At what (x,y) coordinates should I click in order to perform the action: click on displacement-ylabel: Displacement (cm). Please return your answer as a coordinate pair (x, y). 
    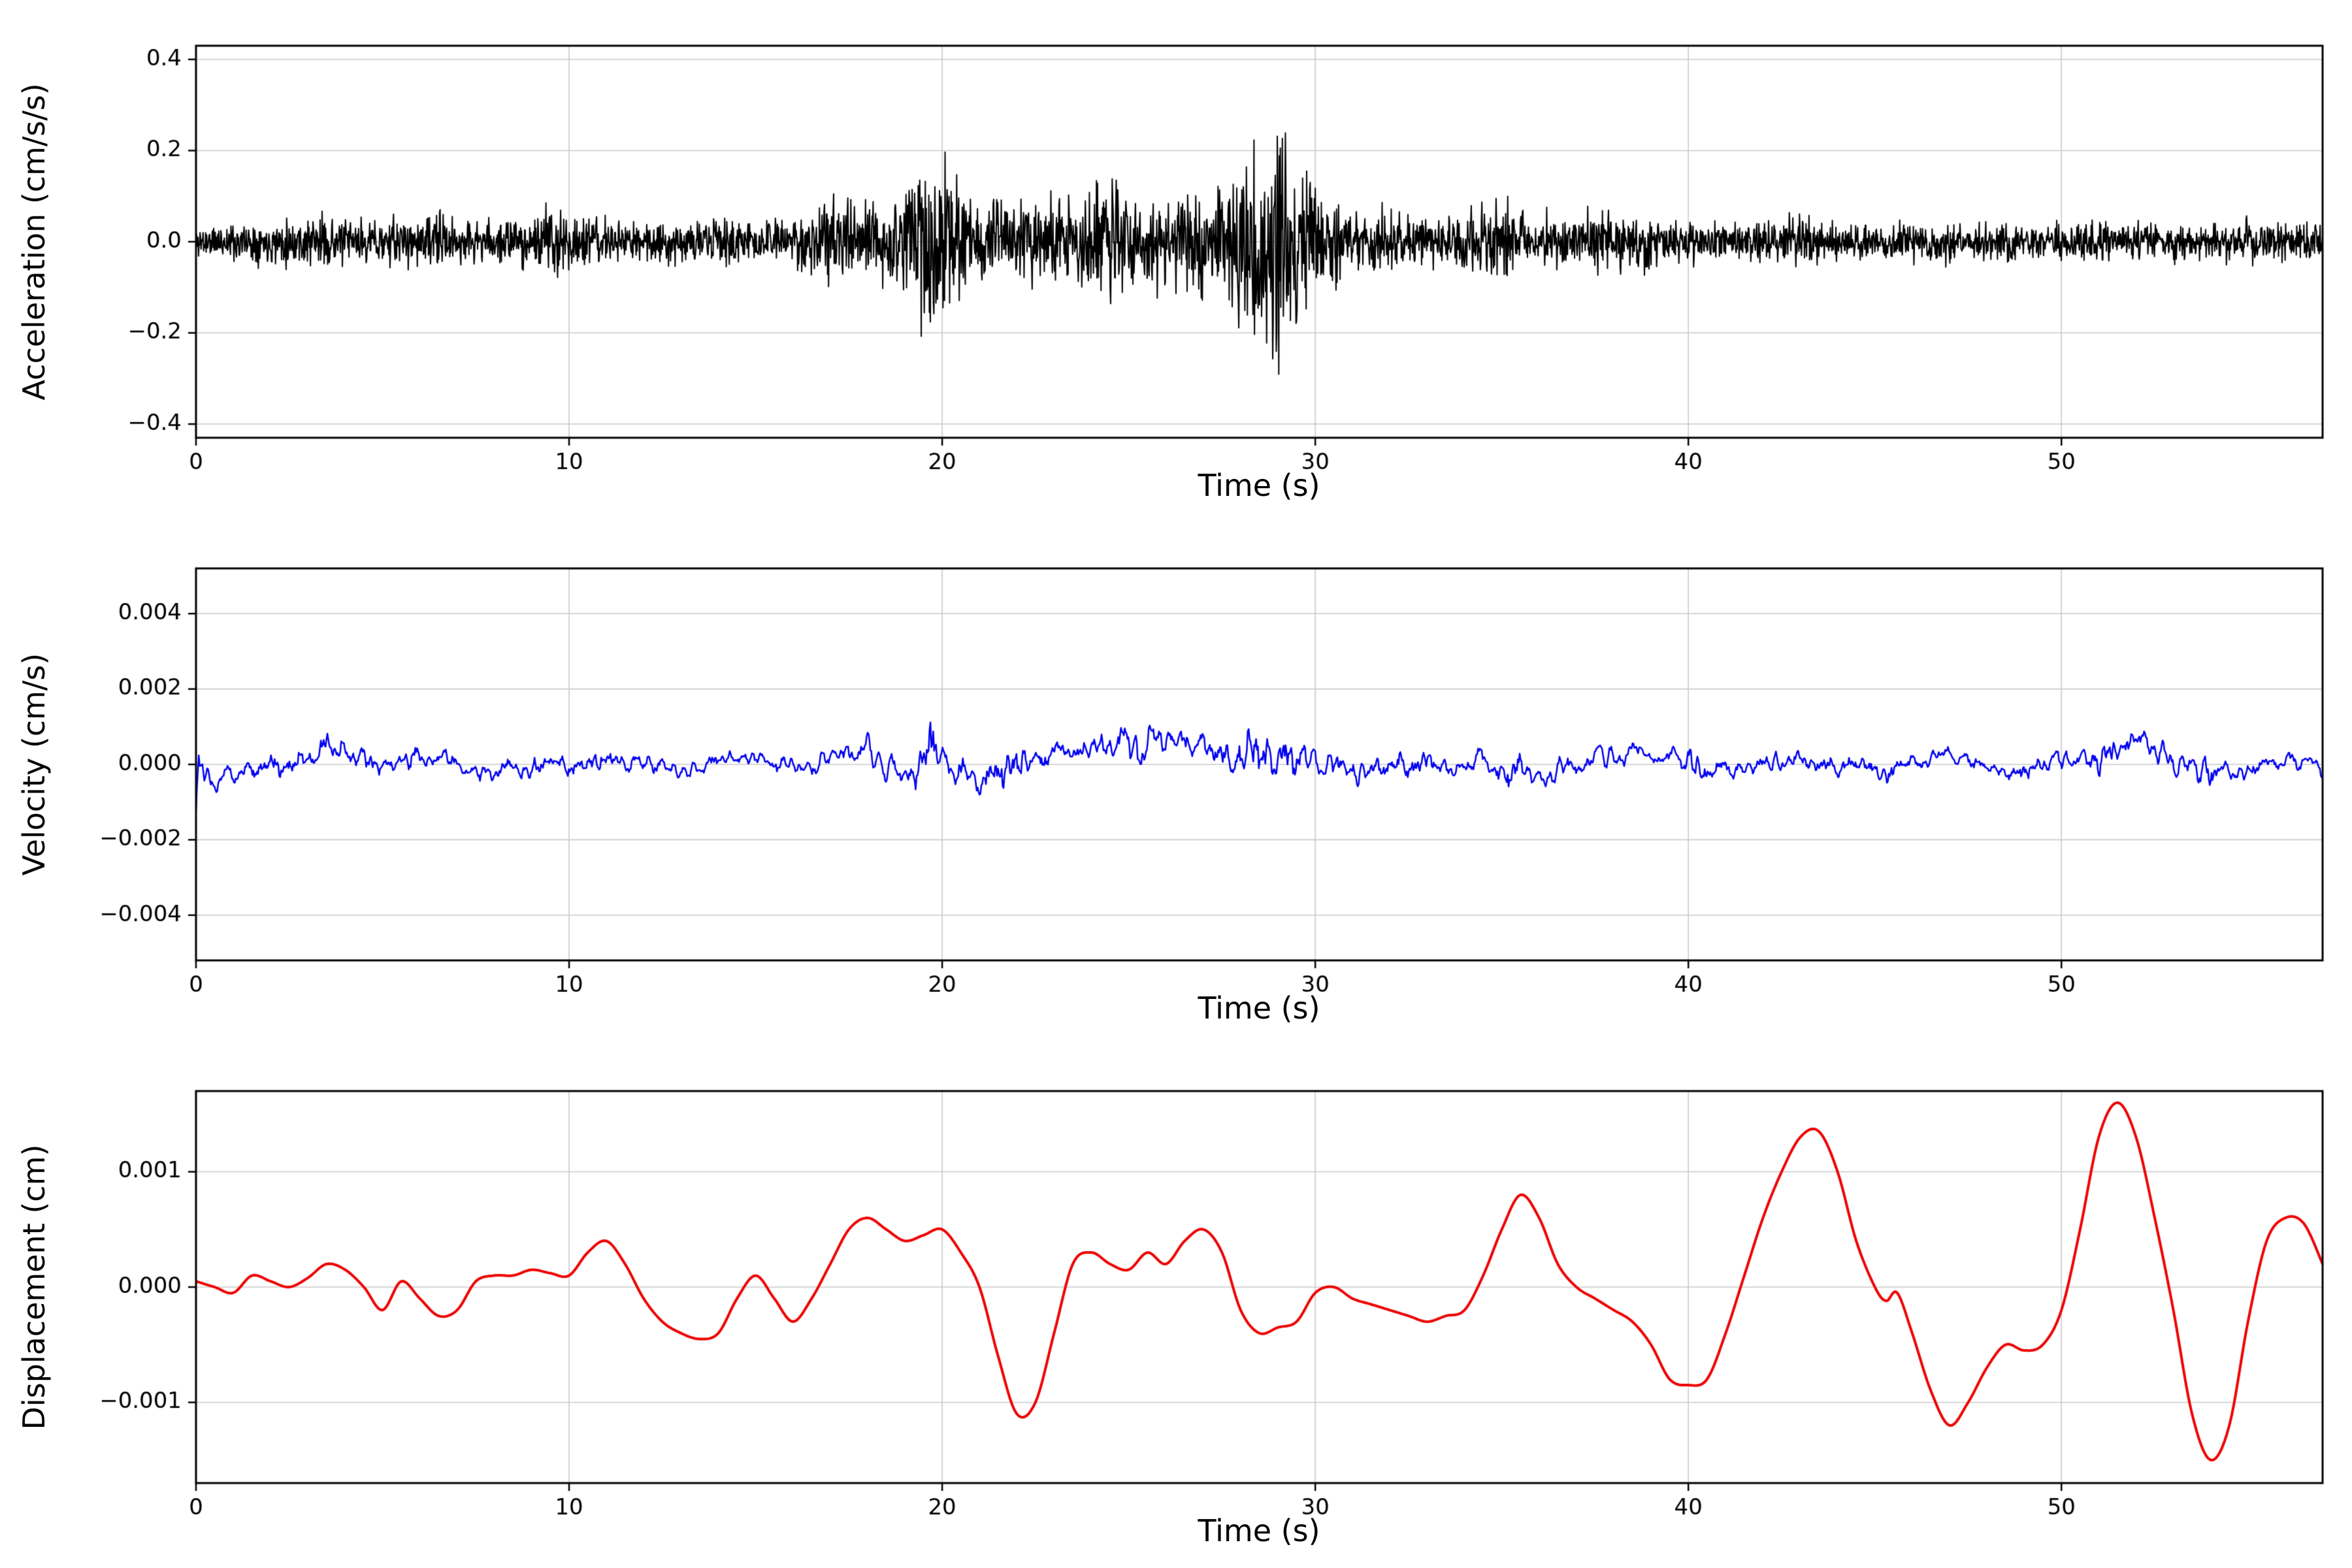
    Looking at the image, I should click on (34, 1287).